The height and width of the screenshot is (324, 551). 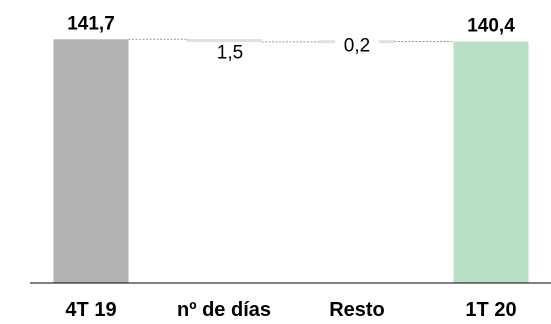 I want to click on x-tick-label-resto: Resto, so click(x=357, y=310).